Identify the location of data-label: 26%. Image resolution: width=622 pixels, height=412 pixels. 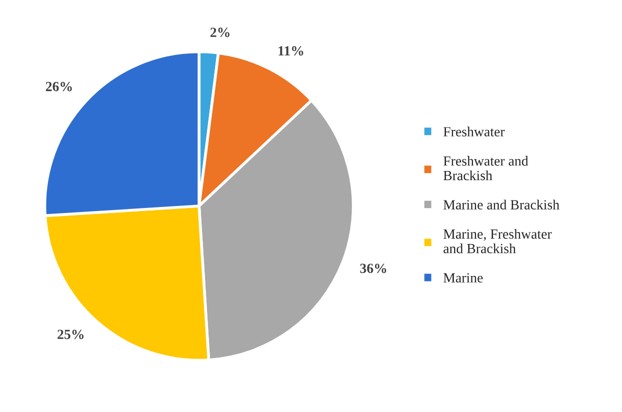
(59, 87).